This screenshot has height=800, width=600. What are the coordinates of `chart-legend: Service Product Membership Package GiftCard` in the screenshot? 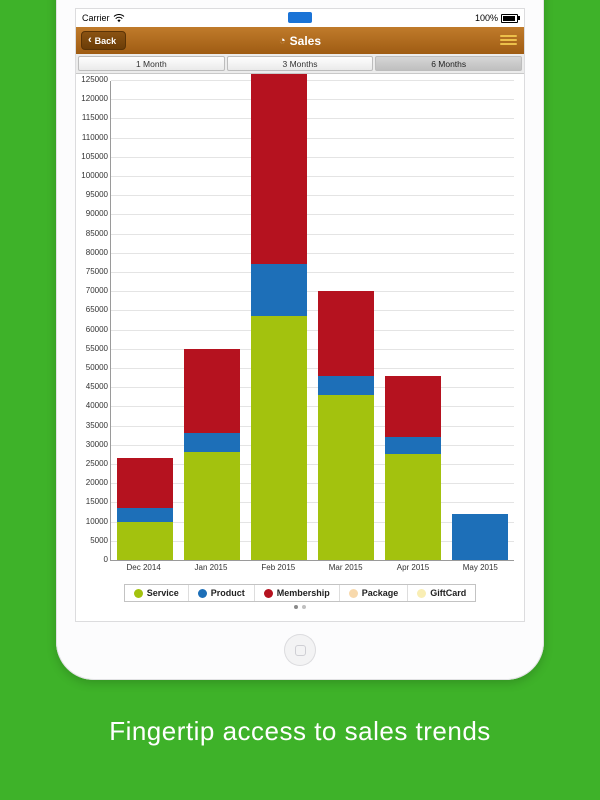 It's located at (300, 593).